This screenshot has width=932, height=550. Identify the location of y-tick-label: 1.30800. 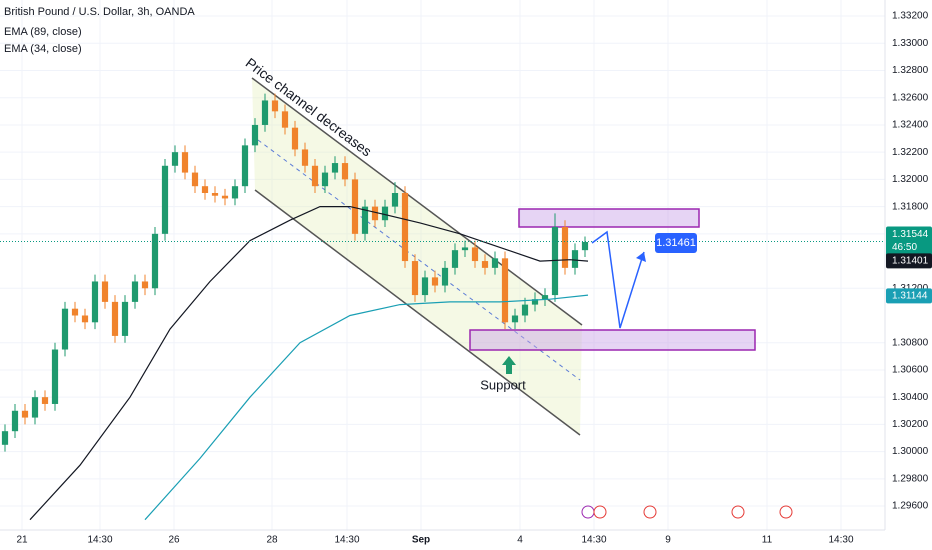
(910, 342).